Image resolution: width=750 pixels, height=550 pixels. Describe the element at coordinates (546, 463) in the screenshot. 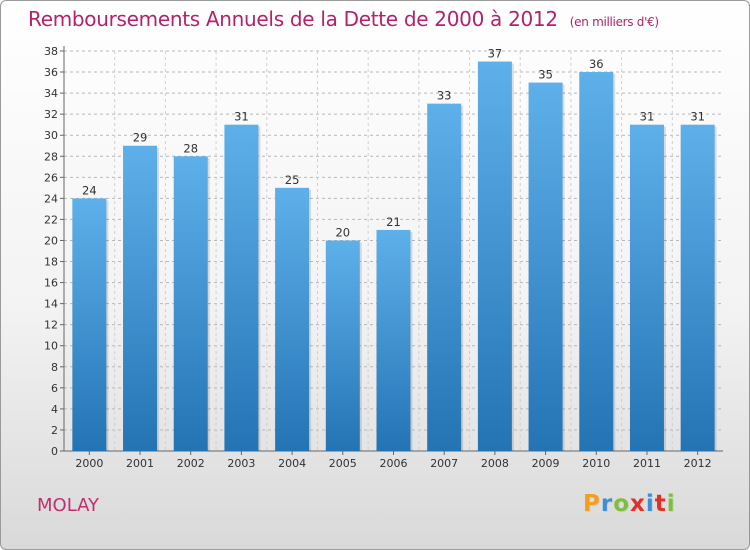

I see `x-tick-label-2009: 2009` at that location.